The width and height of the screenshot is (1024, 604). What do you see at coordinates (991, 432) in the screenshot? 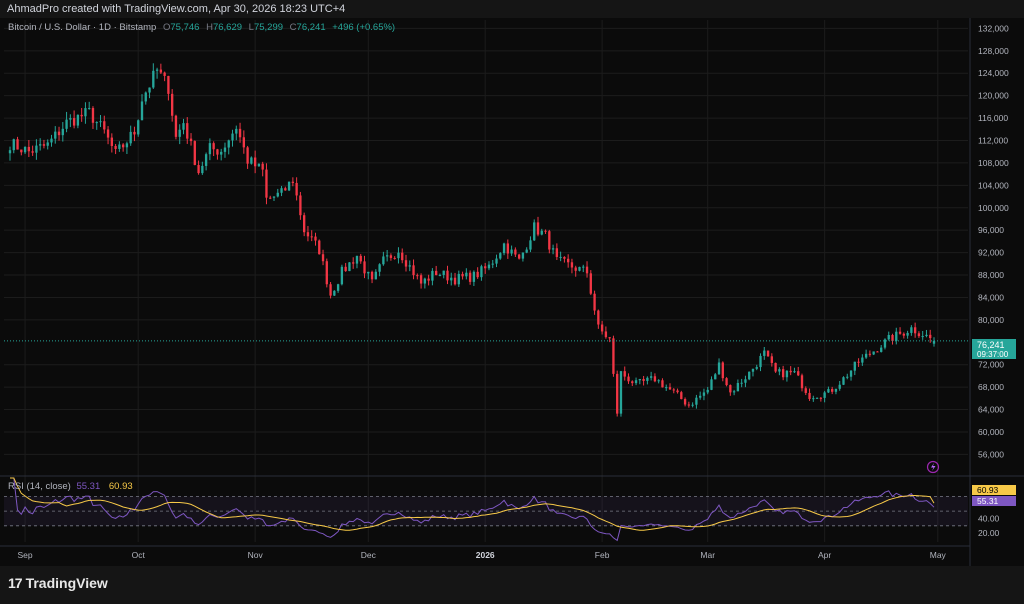
I see `y-tick-label: 60,000` at bounding box center [991, 432].